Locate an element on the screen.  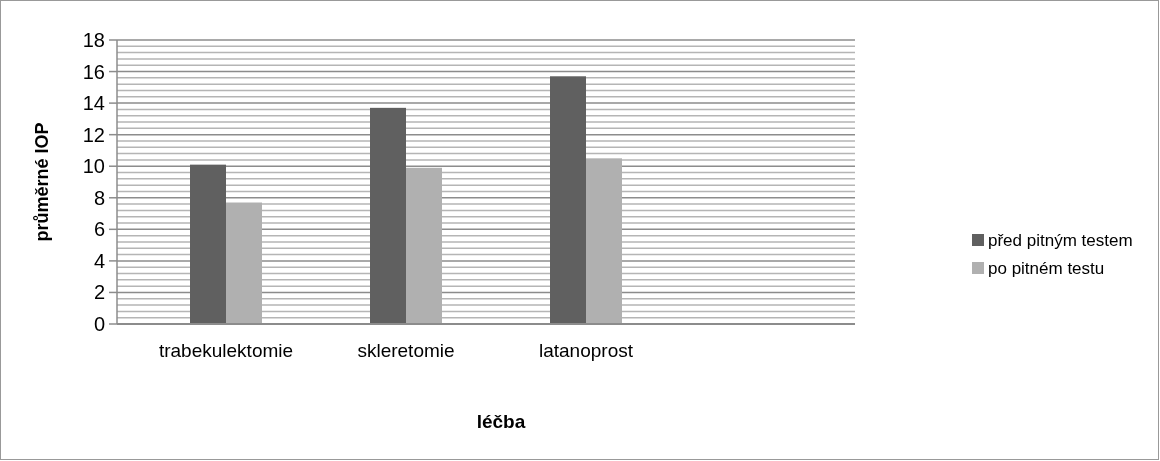
y-tick-label: 4 is located at coordinates (99, 260).